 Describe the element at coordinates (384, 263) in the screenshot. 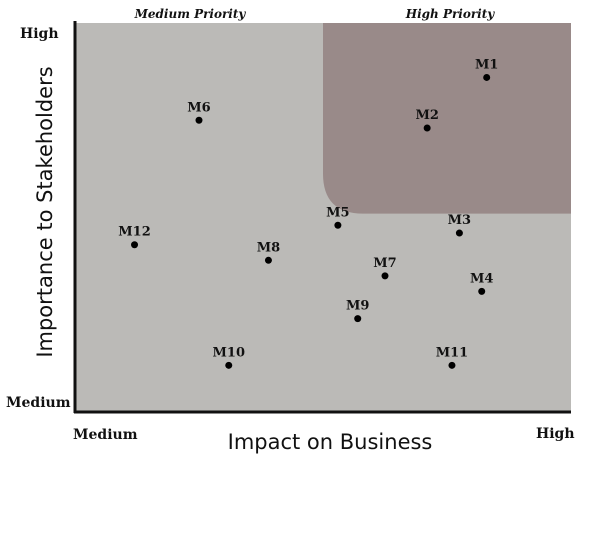

I see `point-label: M7` at that location.